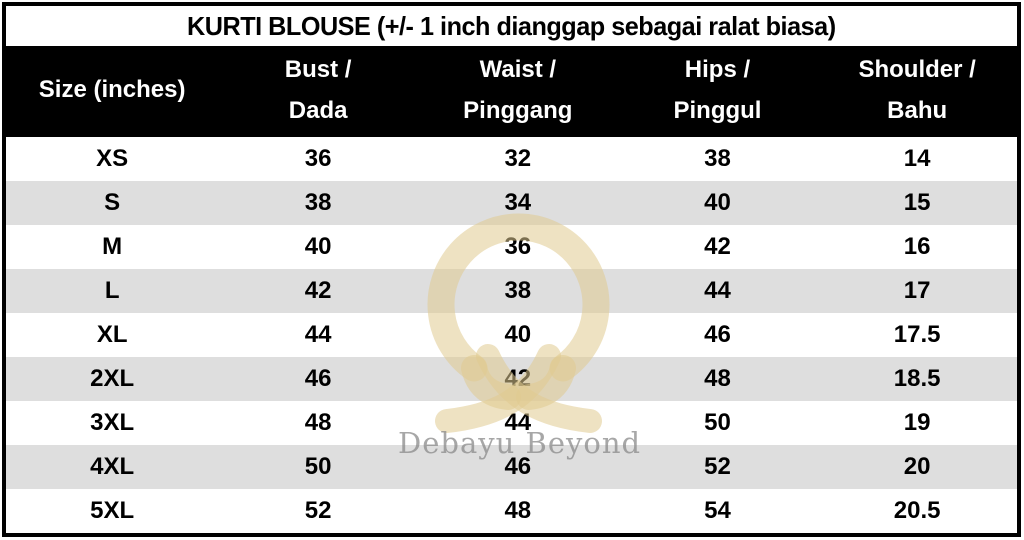 This screenshot has height=540, width=1024. I want to click on bust-cell: 38, so click(318, 202).